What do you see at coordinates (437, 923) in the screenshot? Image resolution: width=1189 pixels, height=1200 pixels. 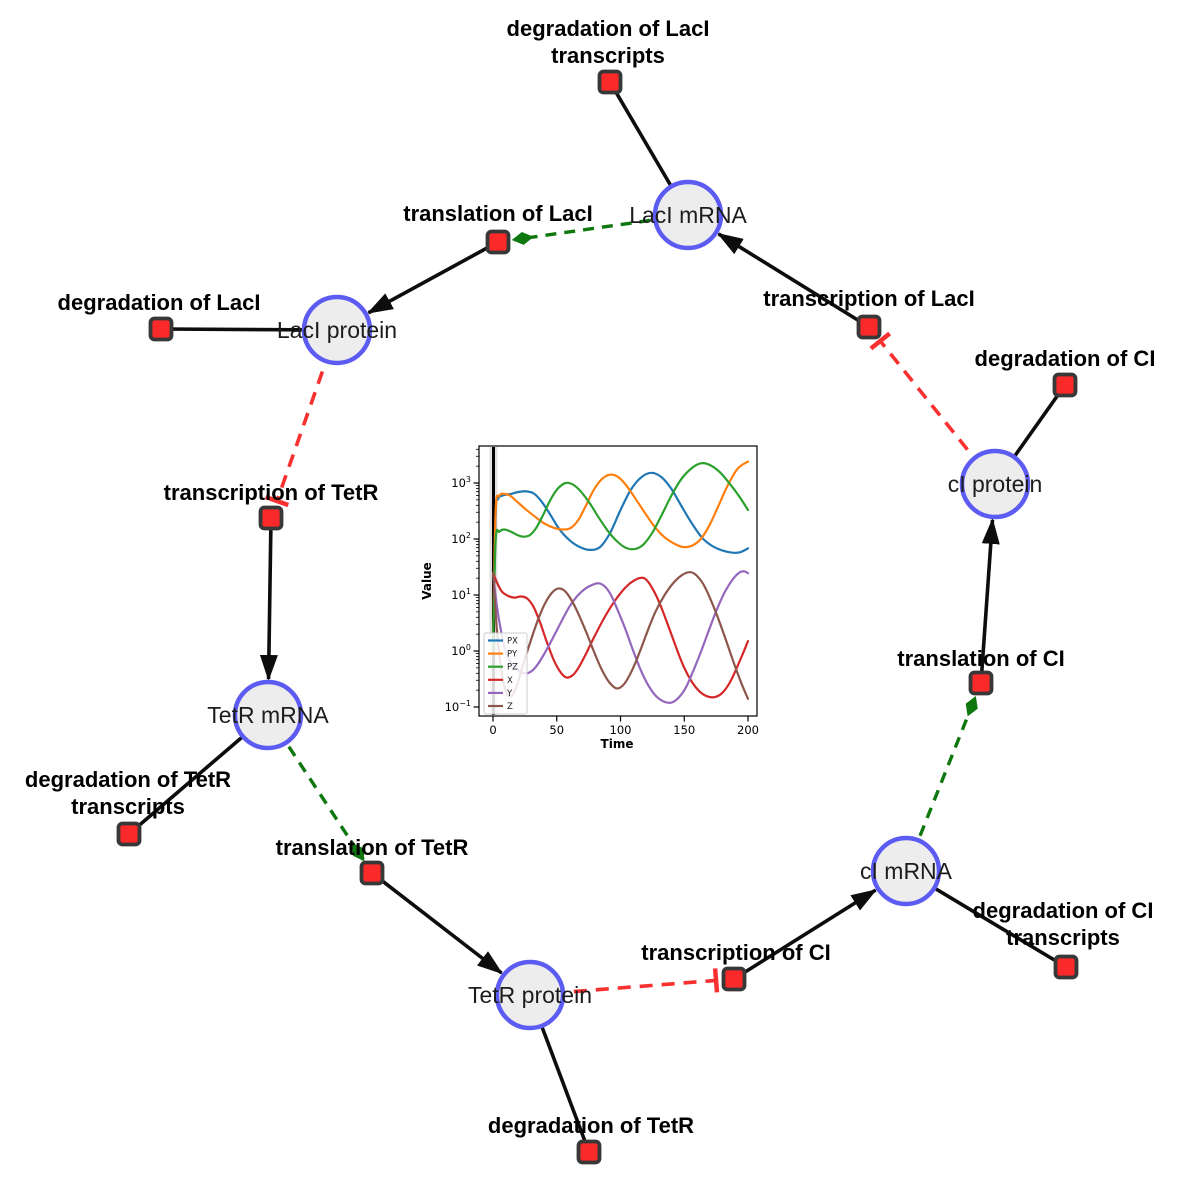 I see `edge-product-translation_tetr-tetr_protein` at bounding box center [437, 923].